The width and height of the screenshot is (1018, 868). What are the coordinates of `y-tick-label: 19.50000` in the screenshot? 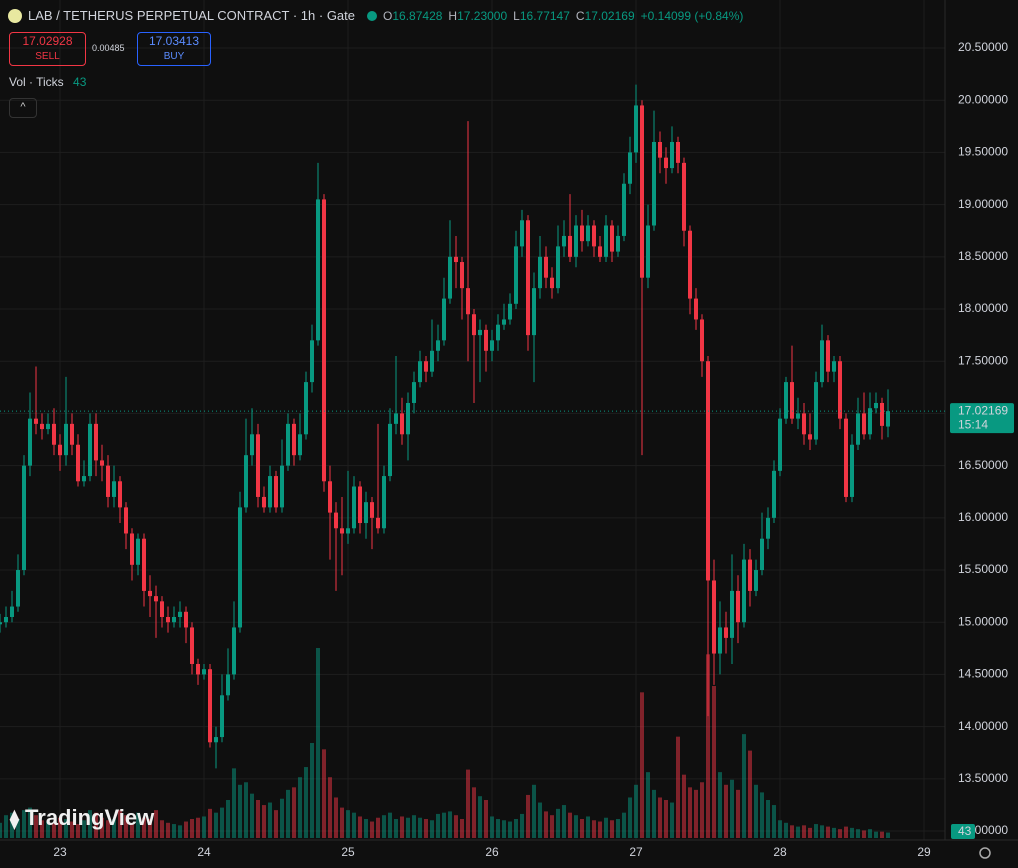 It's located at (983, 152).